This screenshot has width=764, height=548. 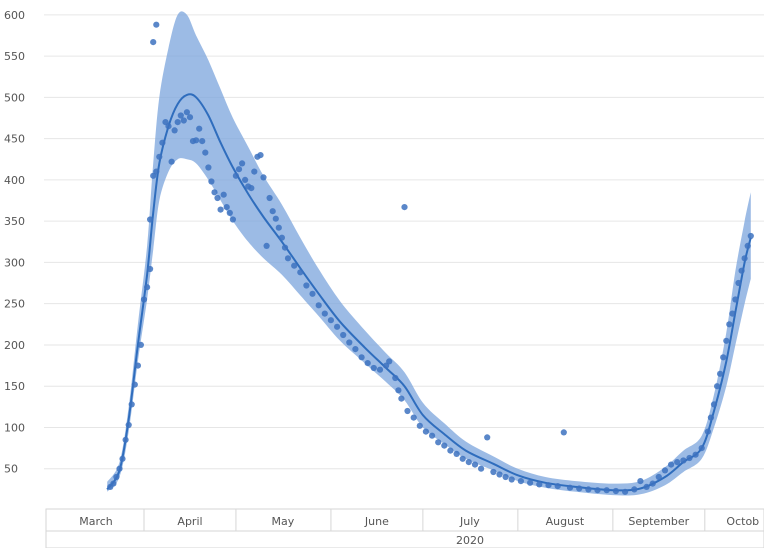 What do you see at coordinates (14, 242) in the screenshot?
I see `y-axis-ticks: 50 100 150 200 250 300 350 400 450 500 550 600` at bounding box center [14, 242].